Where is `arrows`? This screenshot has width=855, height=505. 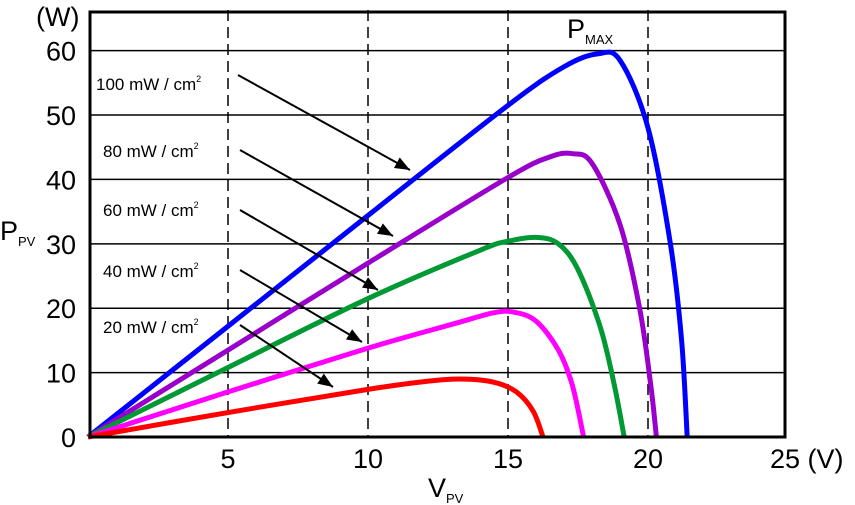
arrows is located at coordinates (324, 231).